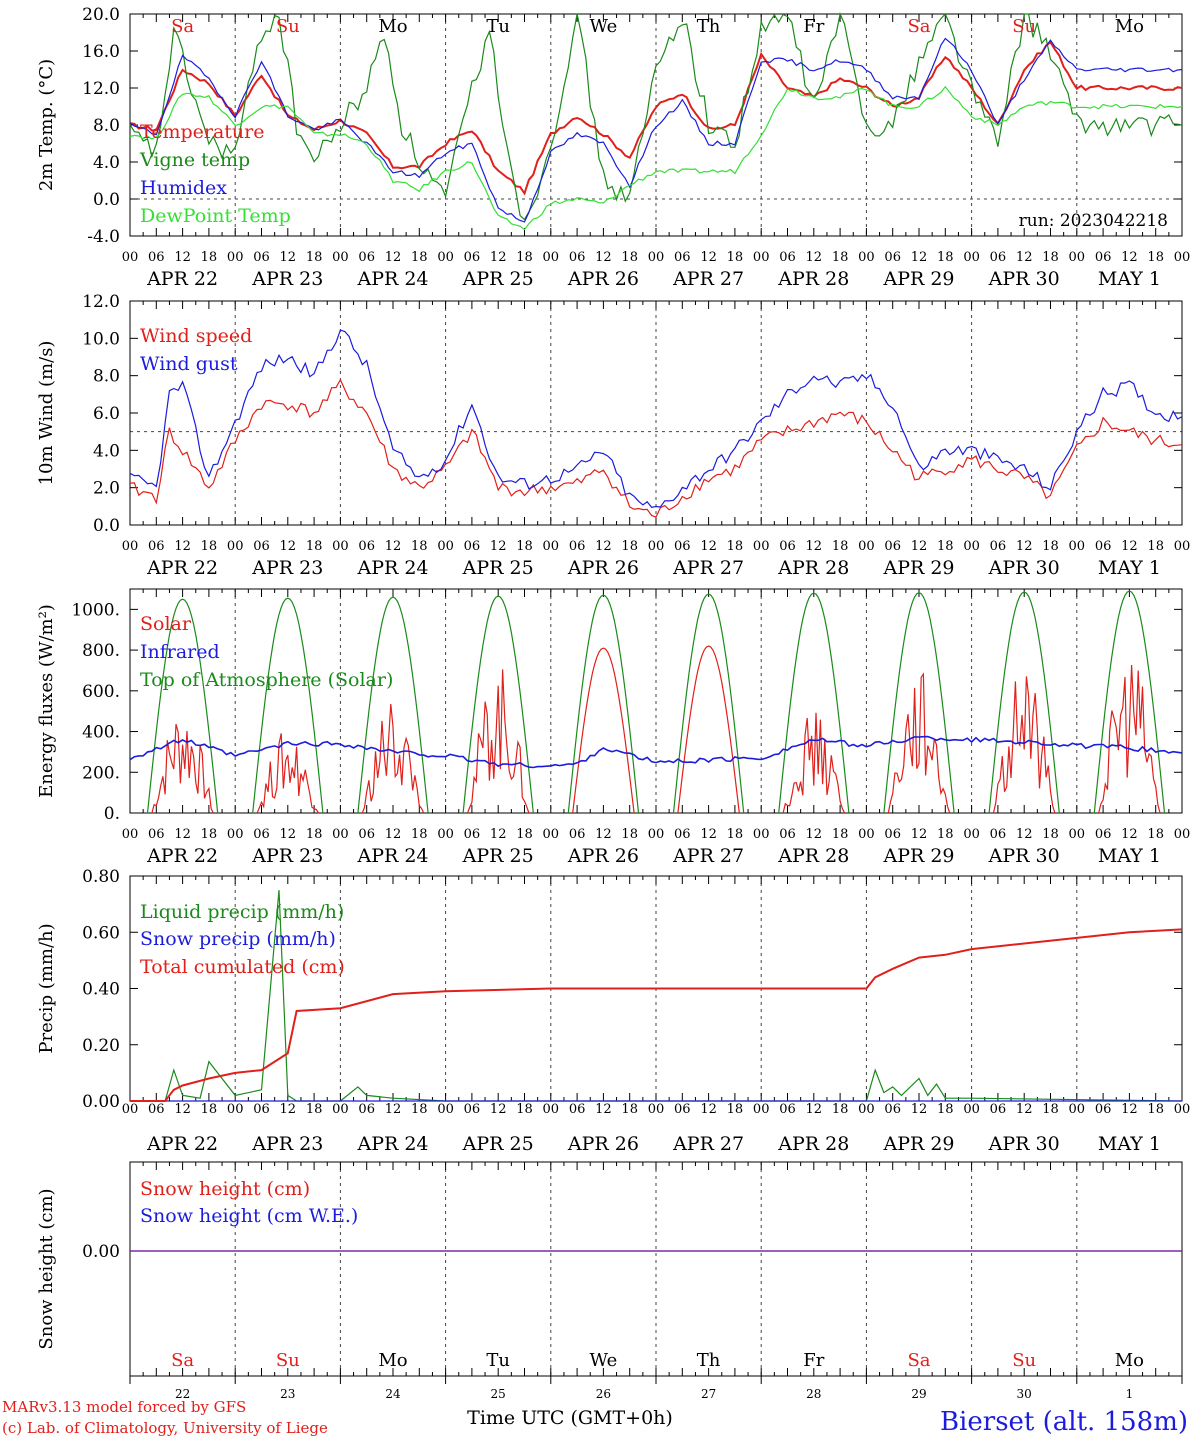 Image resolution: width=1194 pixels, height=1440 pixels. What do you see at coordinates (1093, 221) in the screenshot?
I see `run-label: run: 2023042218` at bounding box center [1093, 221].